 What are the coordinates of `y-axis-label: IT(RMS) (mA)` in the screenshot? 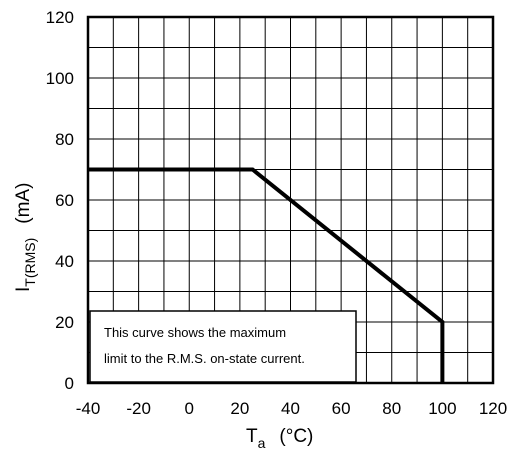 It's located at (25, 237).